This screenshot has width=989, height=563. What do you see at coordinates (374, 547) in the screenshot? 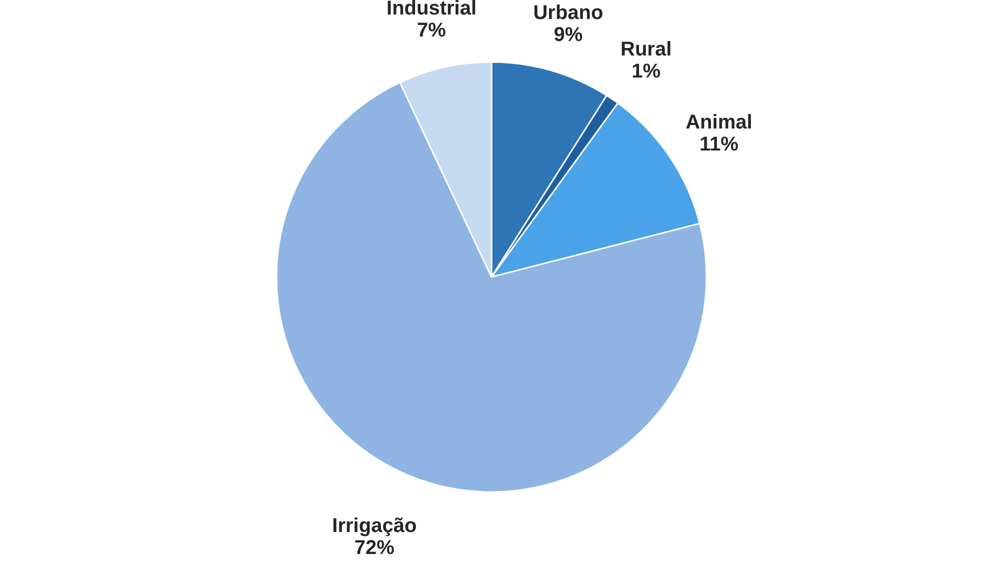
I see `data-label: 72%` at bounding box center [374, 547].